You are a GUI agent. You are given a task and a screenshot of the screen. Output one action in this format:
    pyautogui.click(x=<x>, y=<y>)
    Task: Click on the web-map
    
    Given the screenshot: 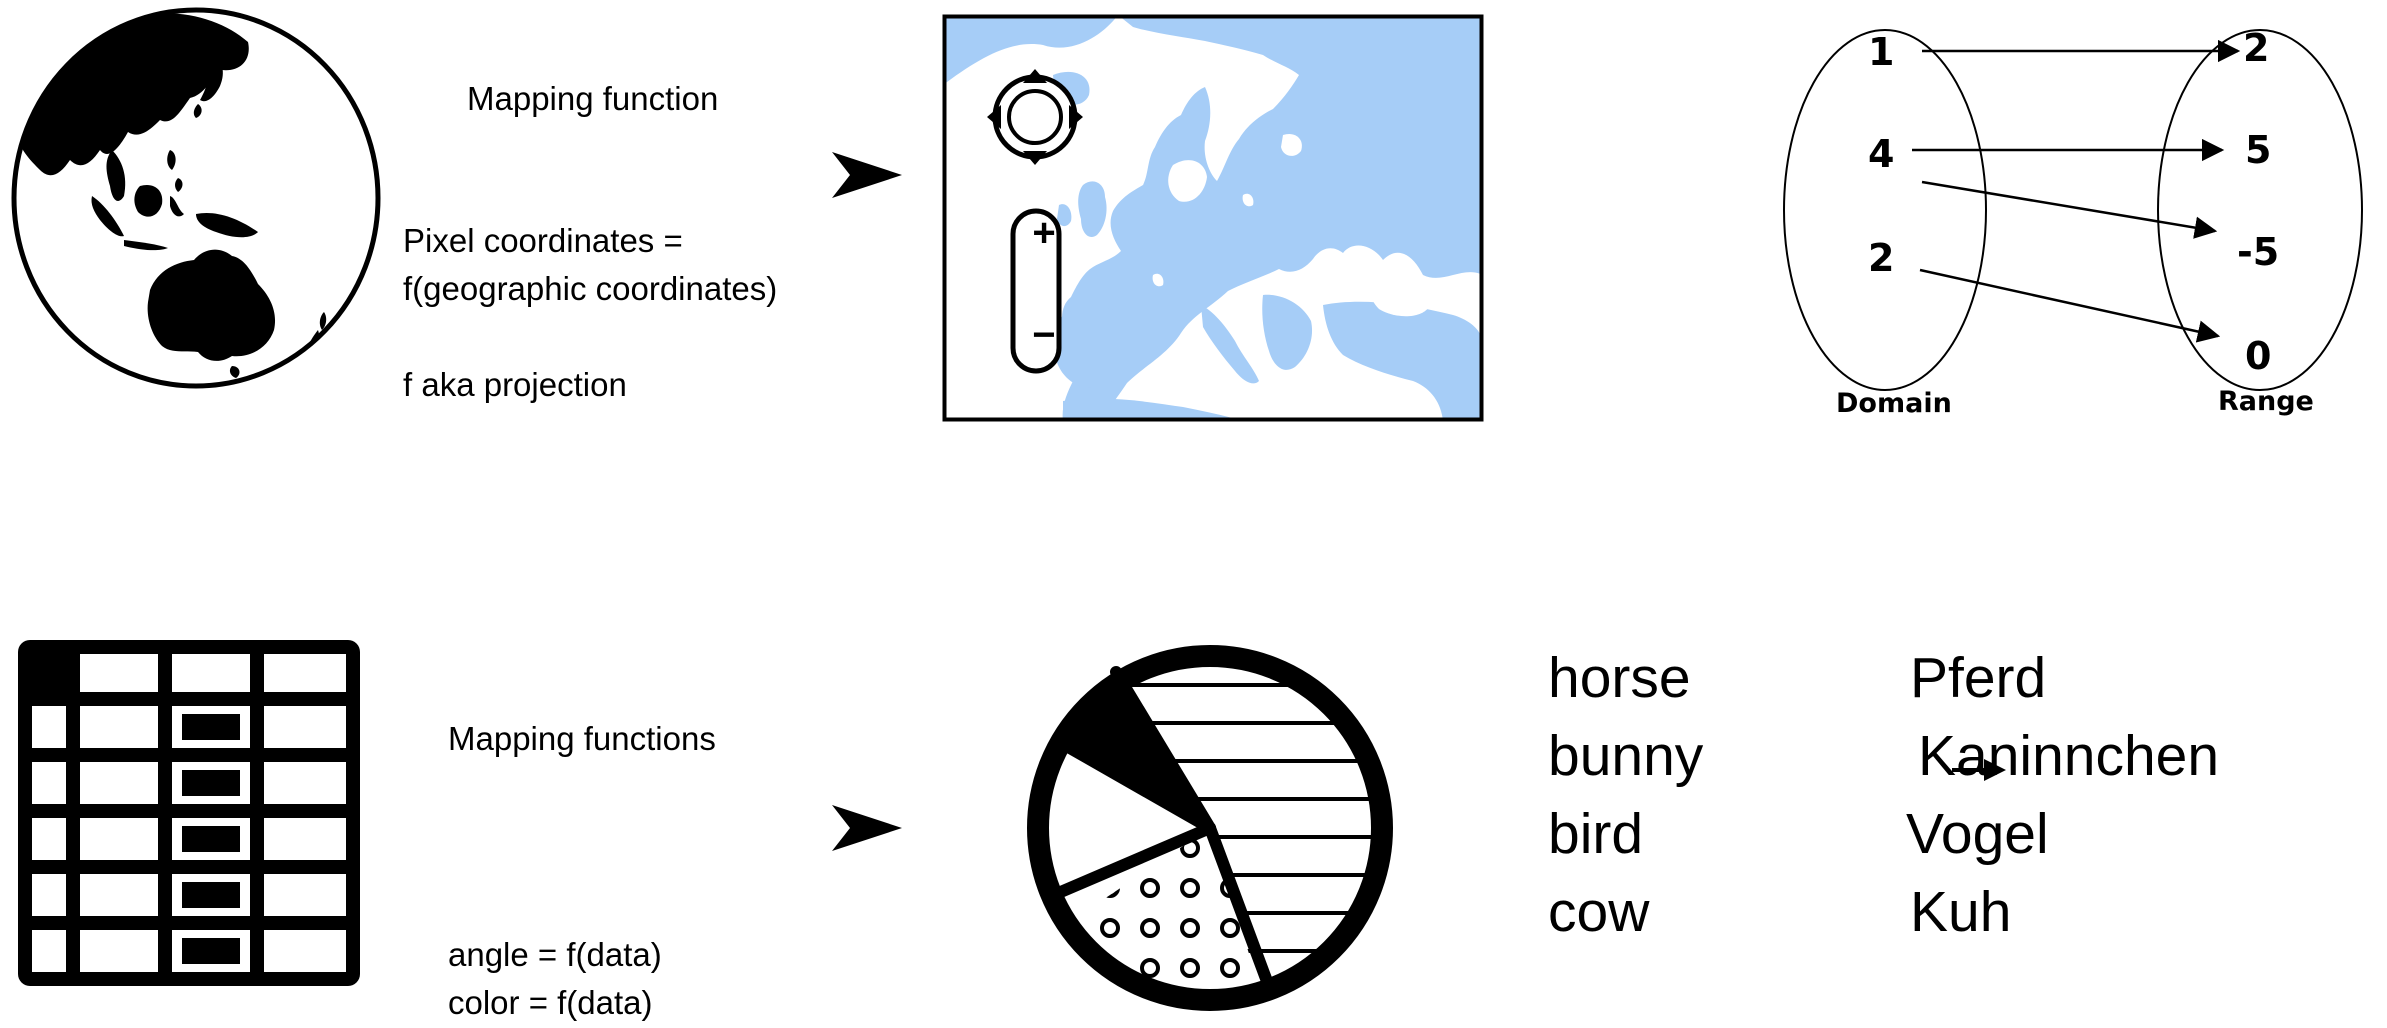 What is the action you would take?
    pyautogui.click(x=1213, y=218)
    